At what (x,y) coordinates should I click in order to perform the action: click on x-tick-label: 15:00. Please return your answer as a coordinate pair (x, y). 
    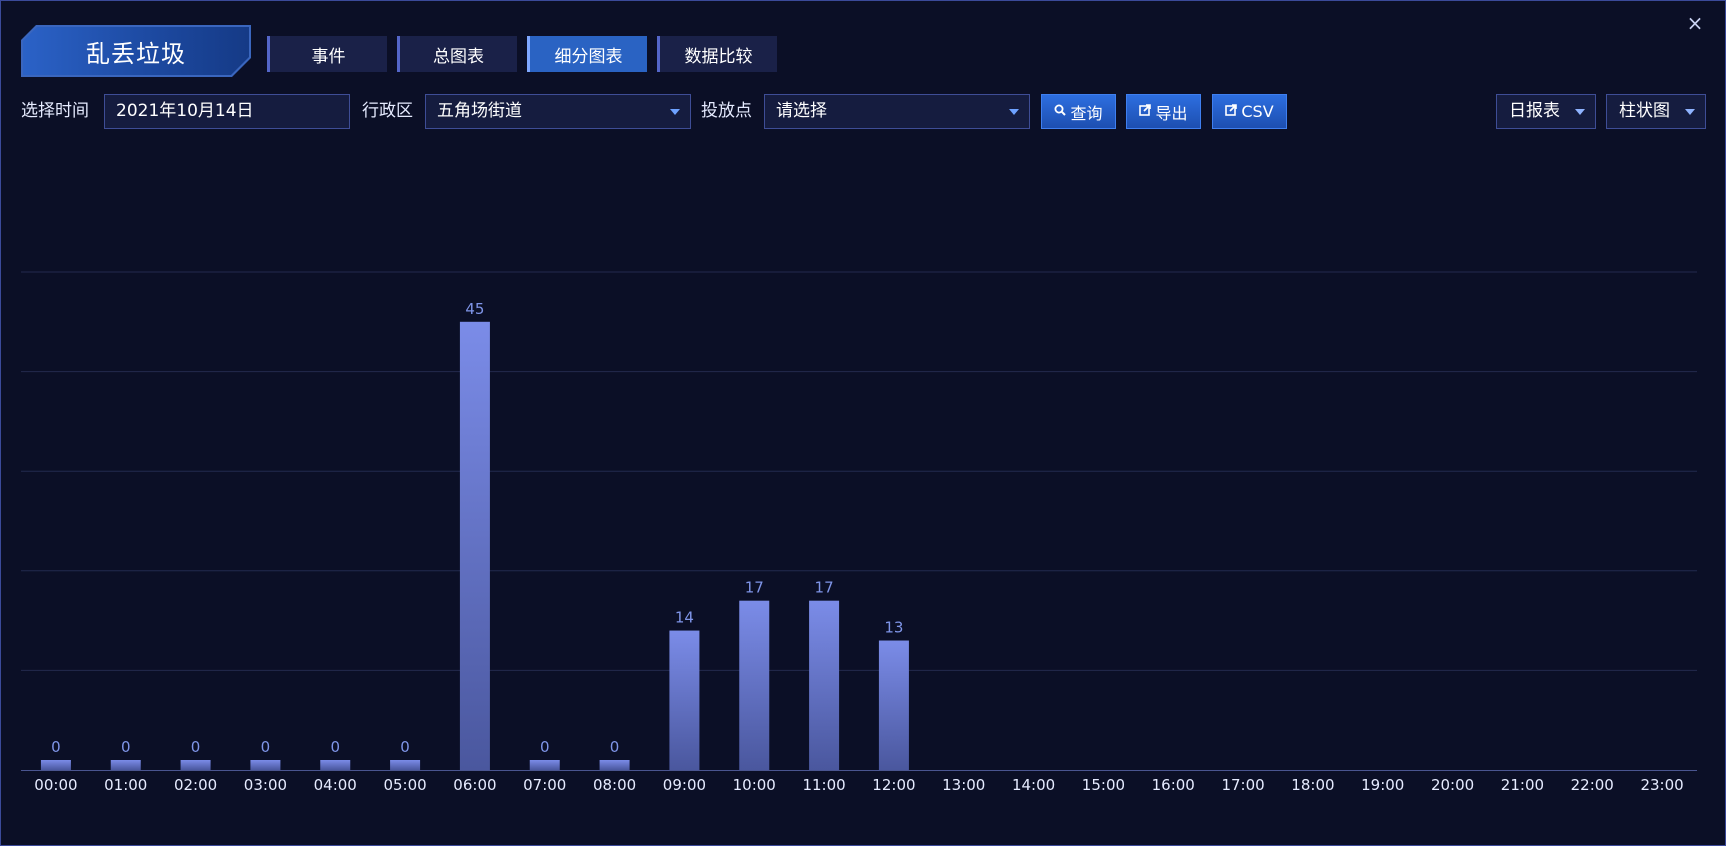
    Looking at the image, I should click on (1103, 785).